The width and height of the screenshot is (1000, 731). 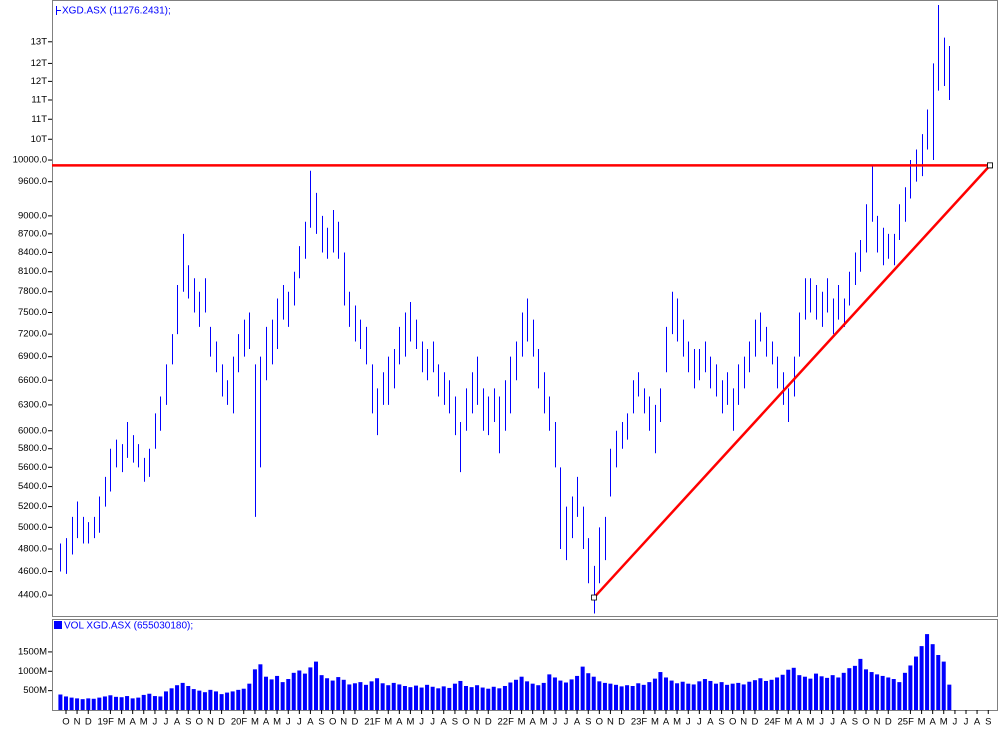 What do you see at coordinates (32, 549) in the screenshot?
I see `y-tick-label: 4800.0` at bounding box center [32, 549].